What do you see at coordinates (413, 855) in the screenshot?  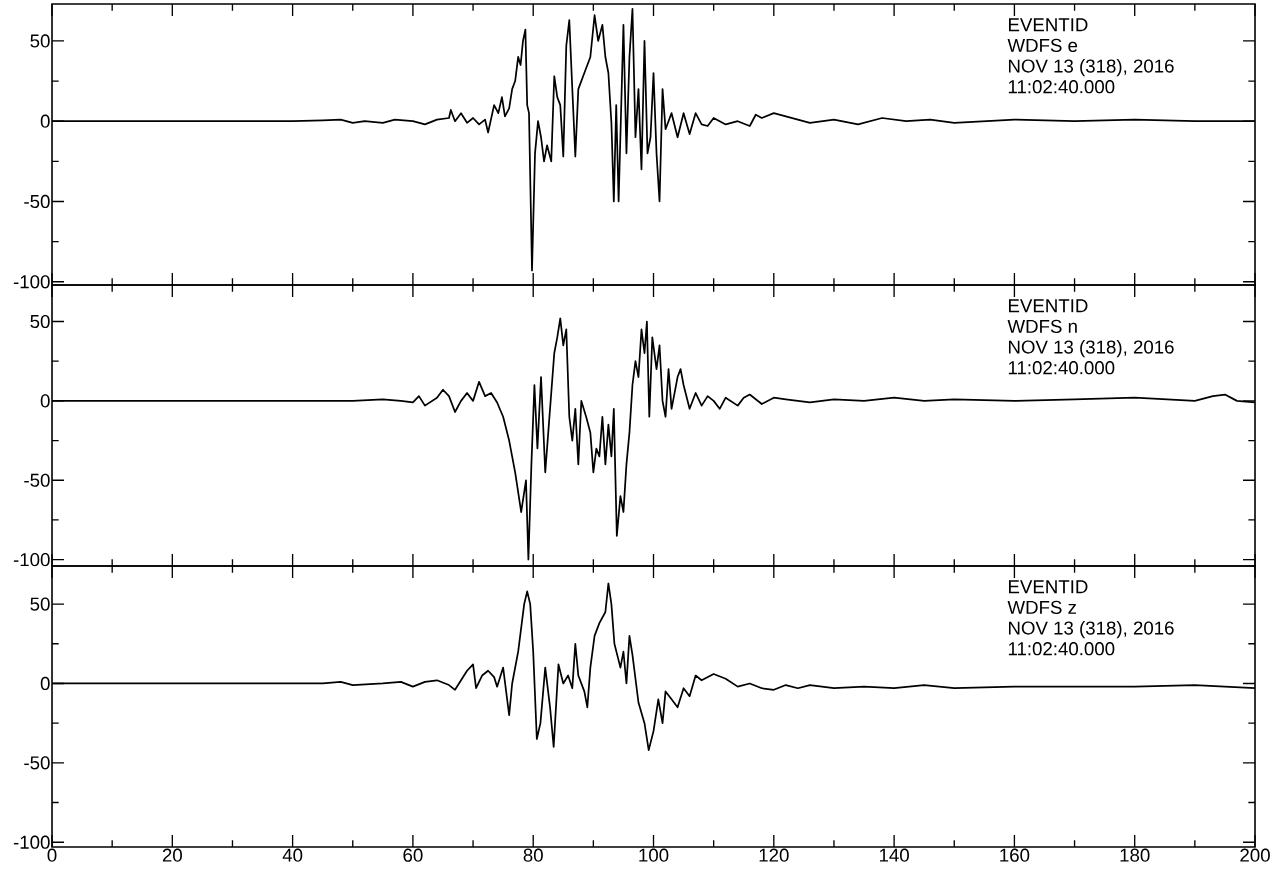 I see `x-tick-label: 60` at bounding box center [413, 855].